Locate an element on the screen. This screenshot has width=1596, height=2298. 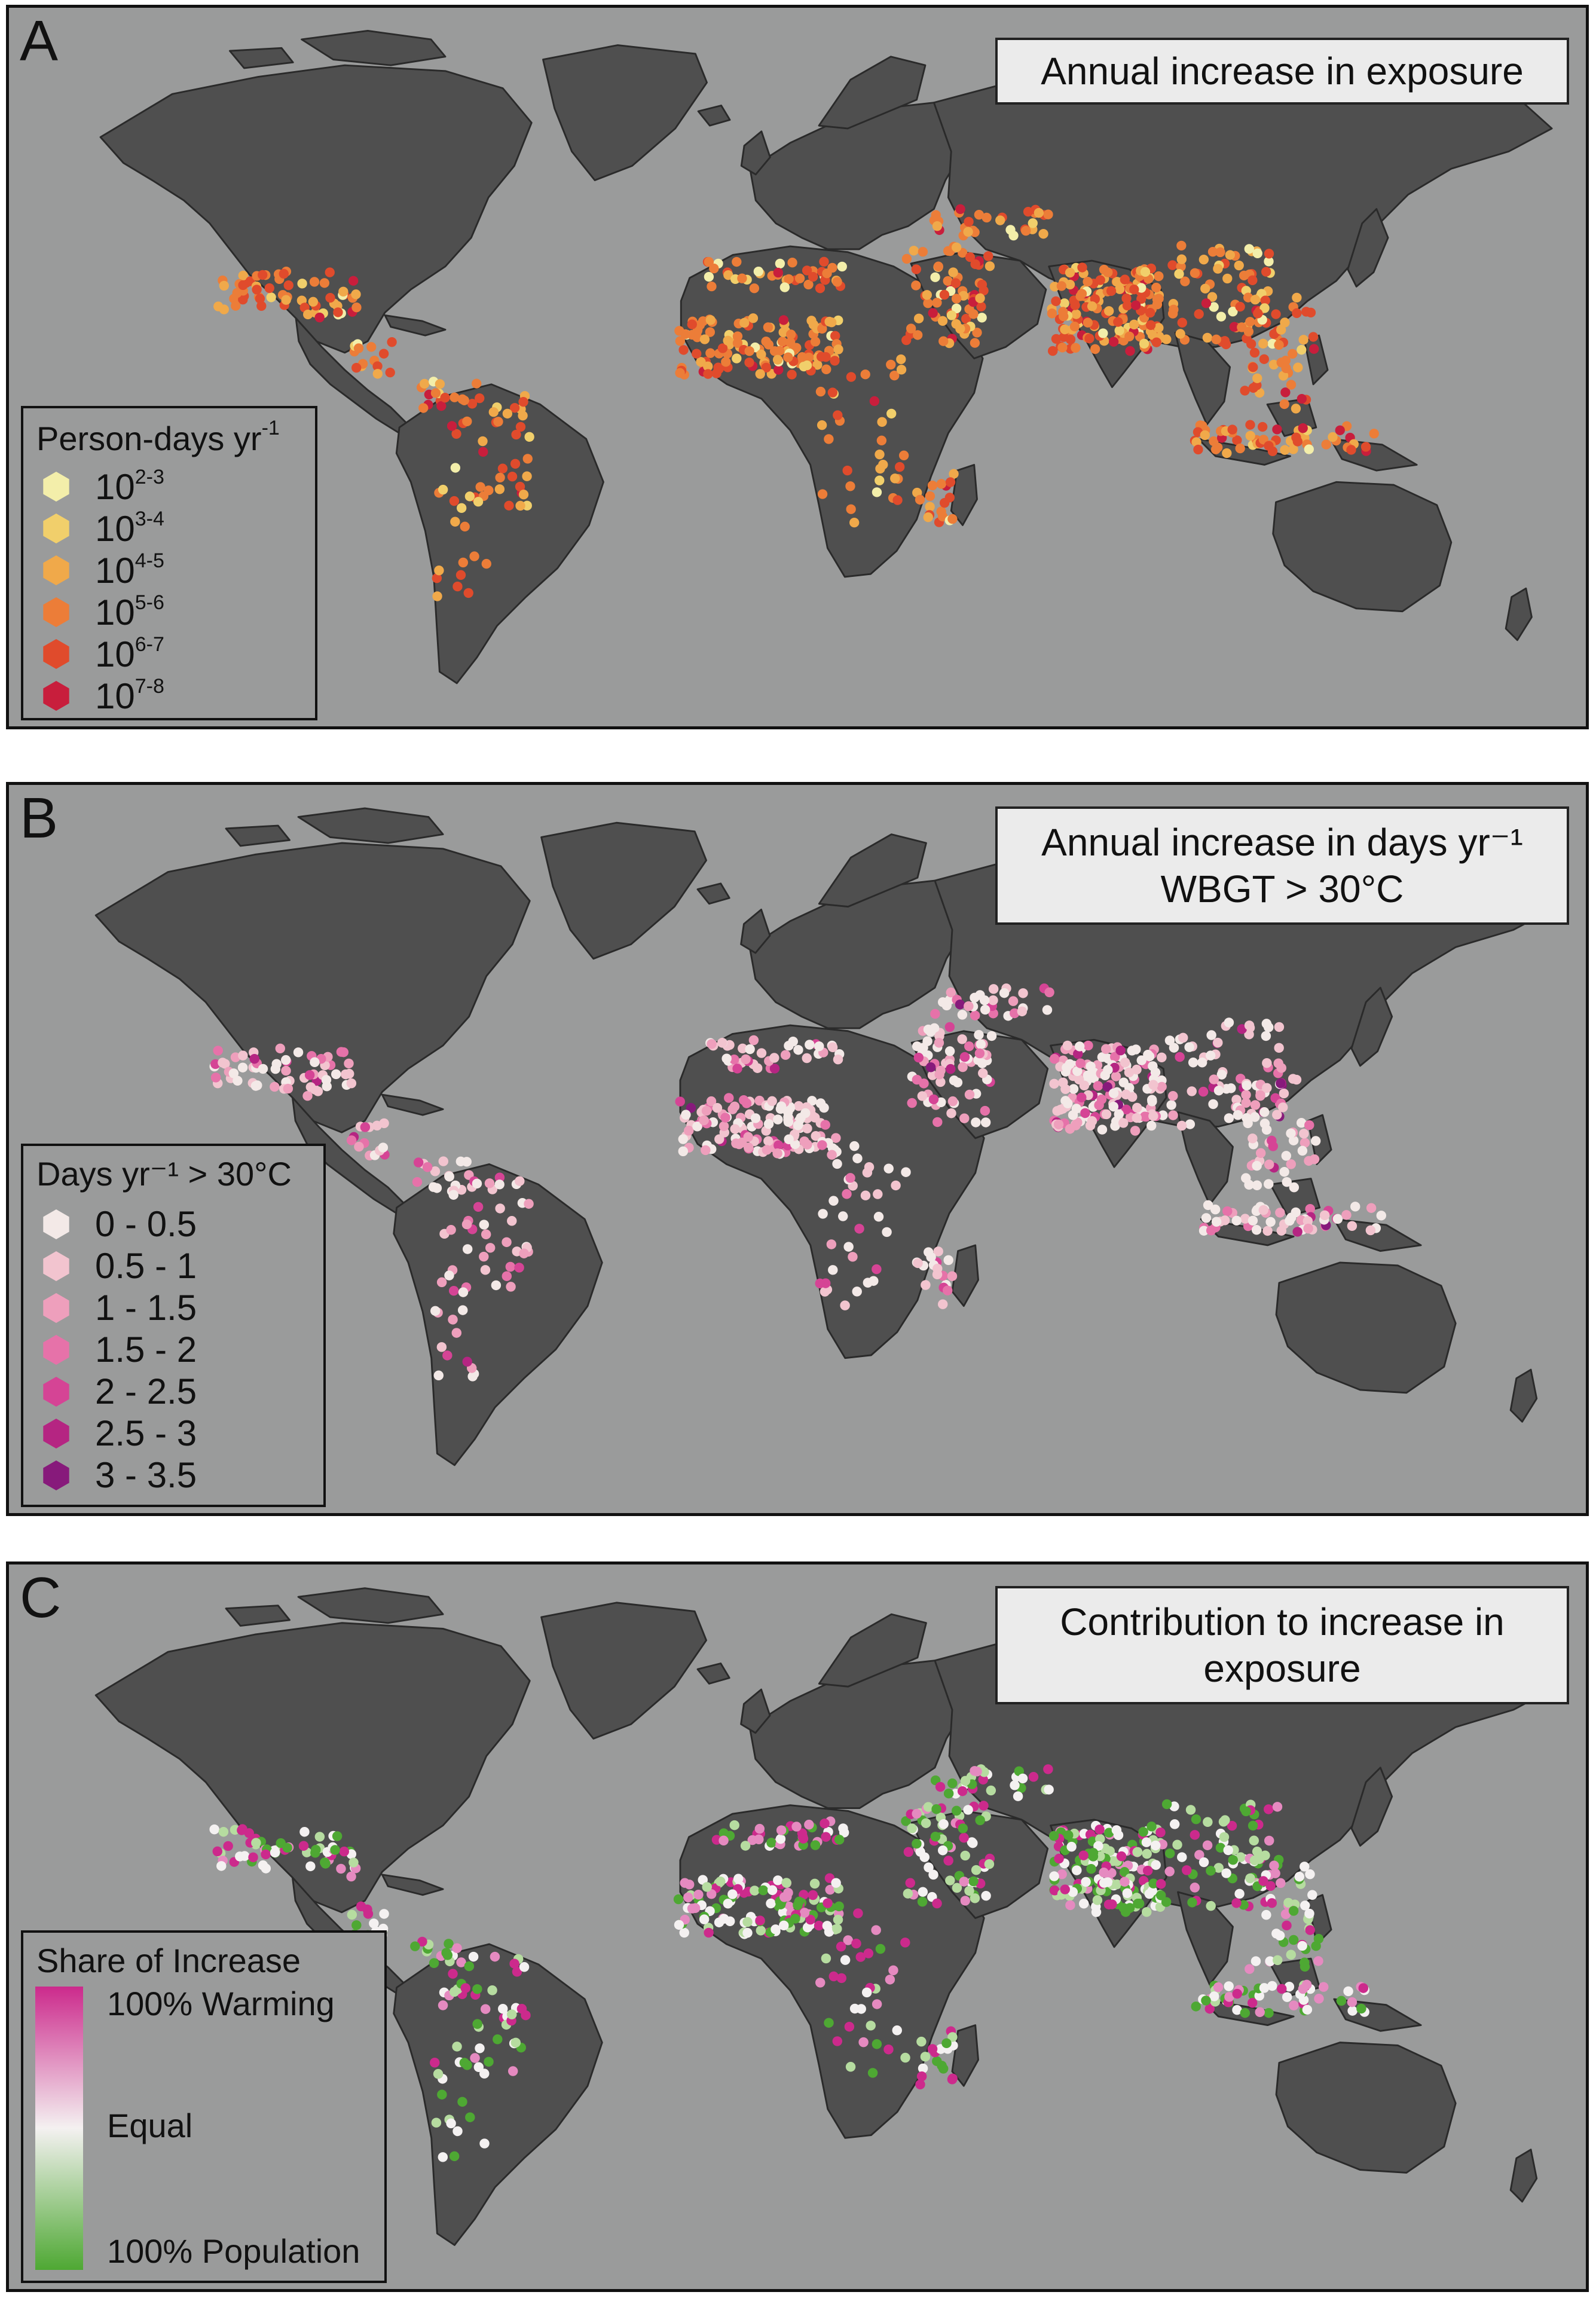
legend-label-population: 100% Population is located at coordinates (233, 2251).